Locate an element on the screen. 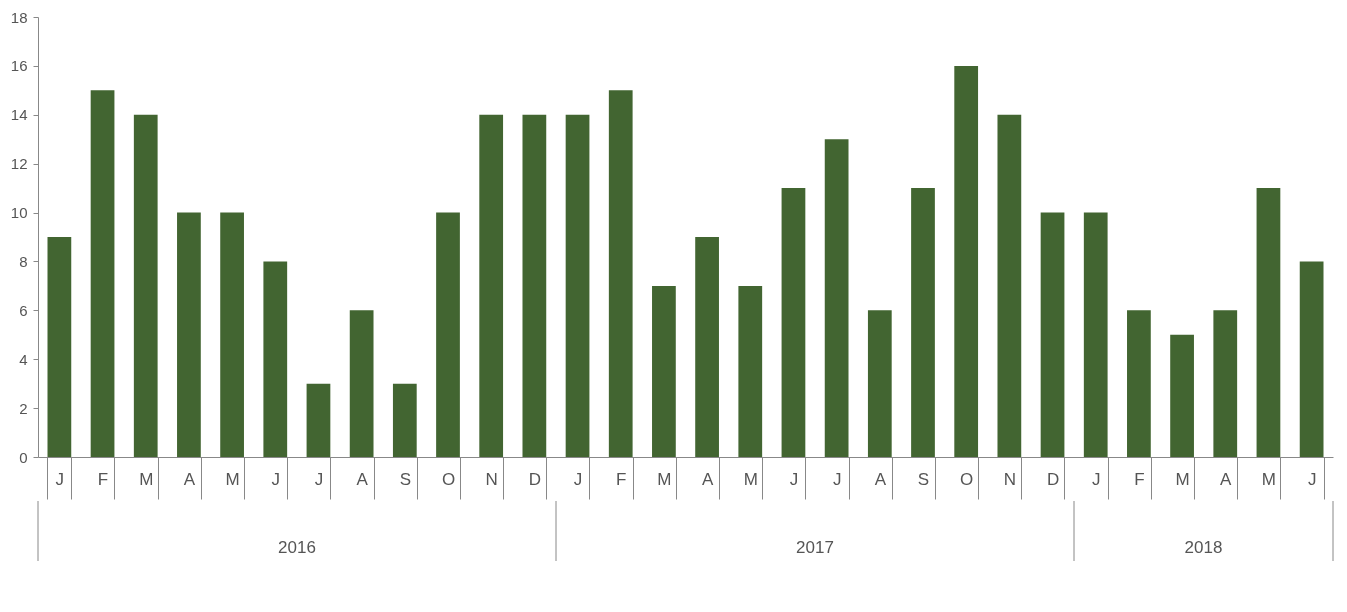  y-tick-label: 8 is located at coordinates (23, 261).